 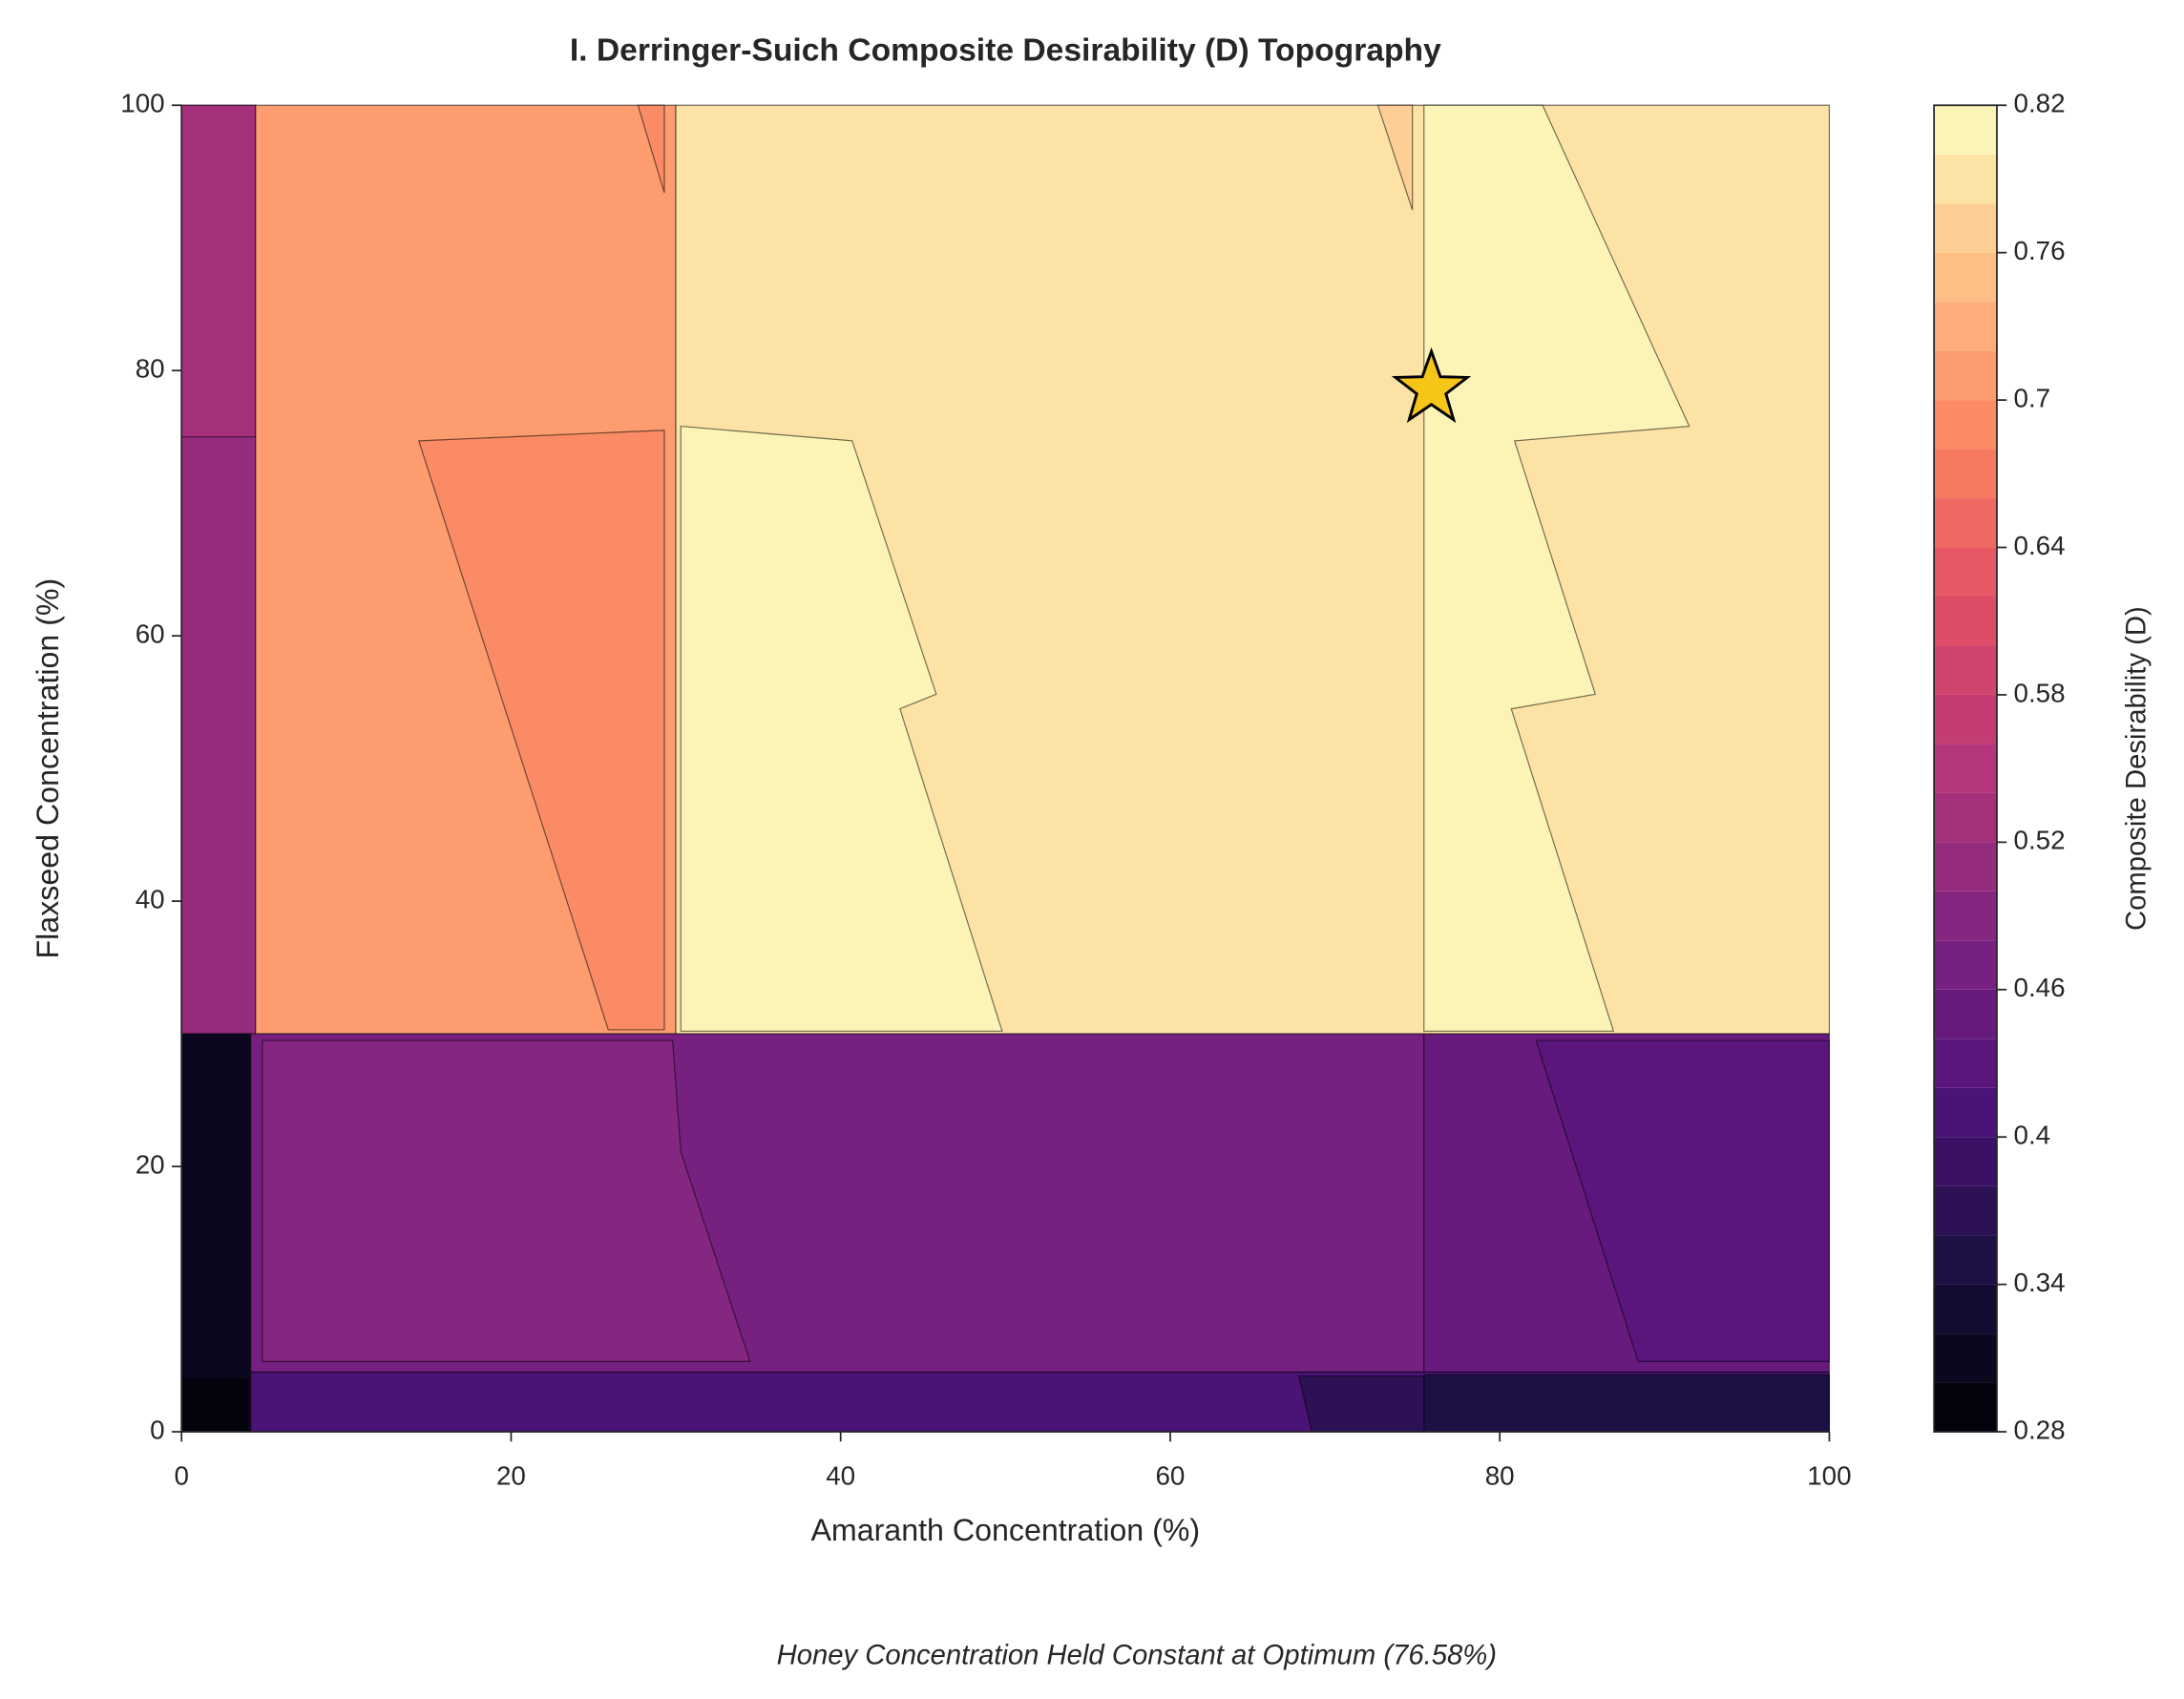 I want to click on colorbar-tick-label: 0.4, so click(x=2032, y=1135).